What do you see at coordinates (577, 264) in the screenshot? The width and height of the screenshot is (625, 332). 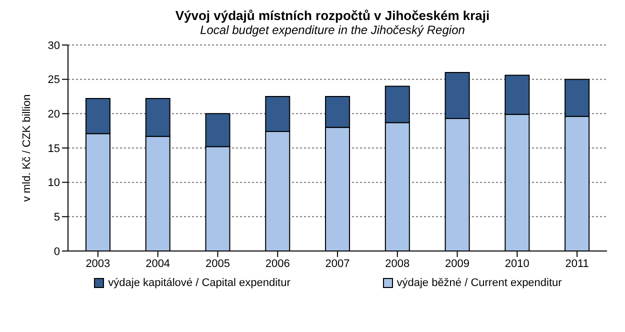 I see `x-tick-label: 2011` at bounding box center [577, 264].